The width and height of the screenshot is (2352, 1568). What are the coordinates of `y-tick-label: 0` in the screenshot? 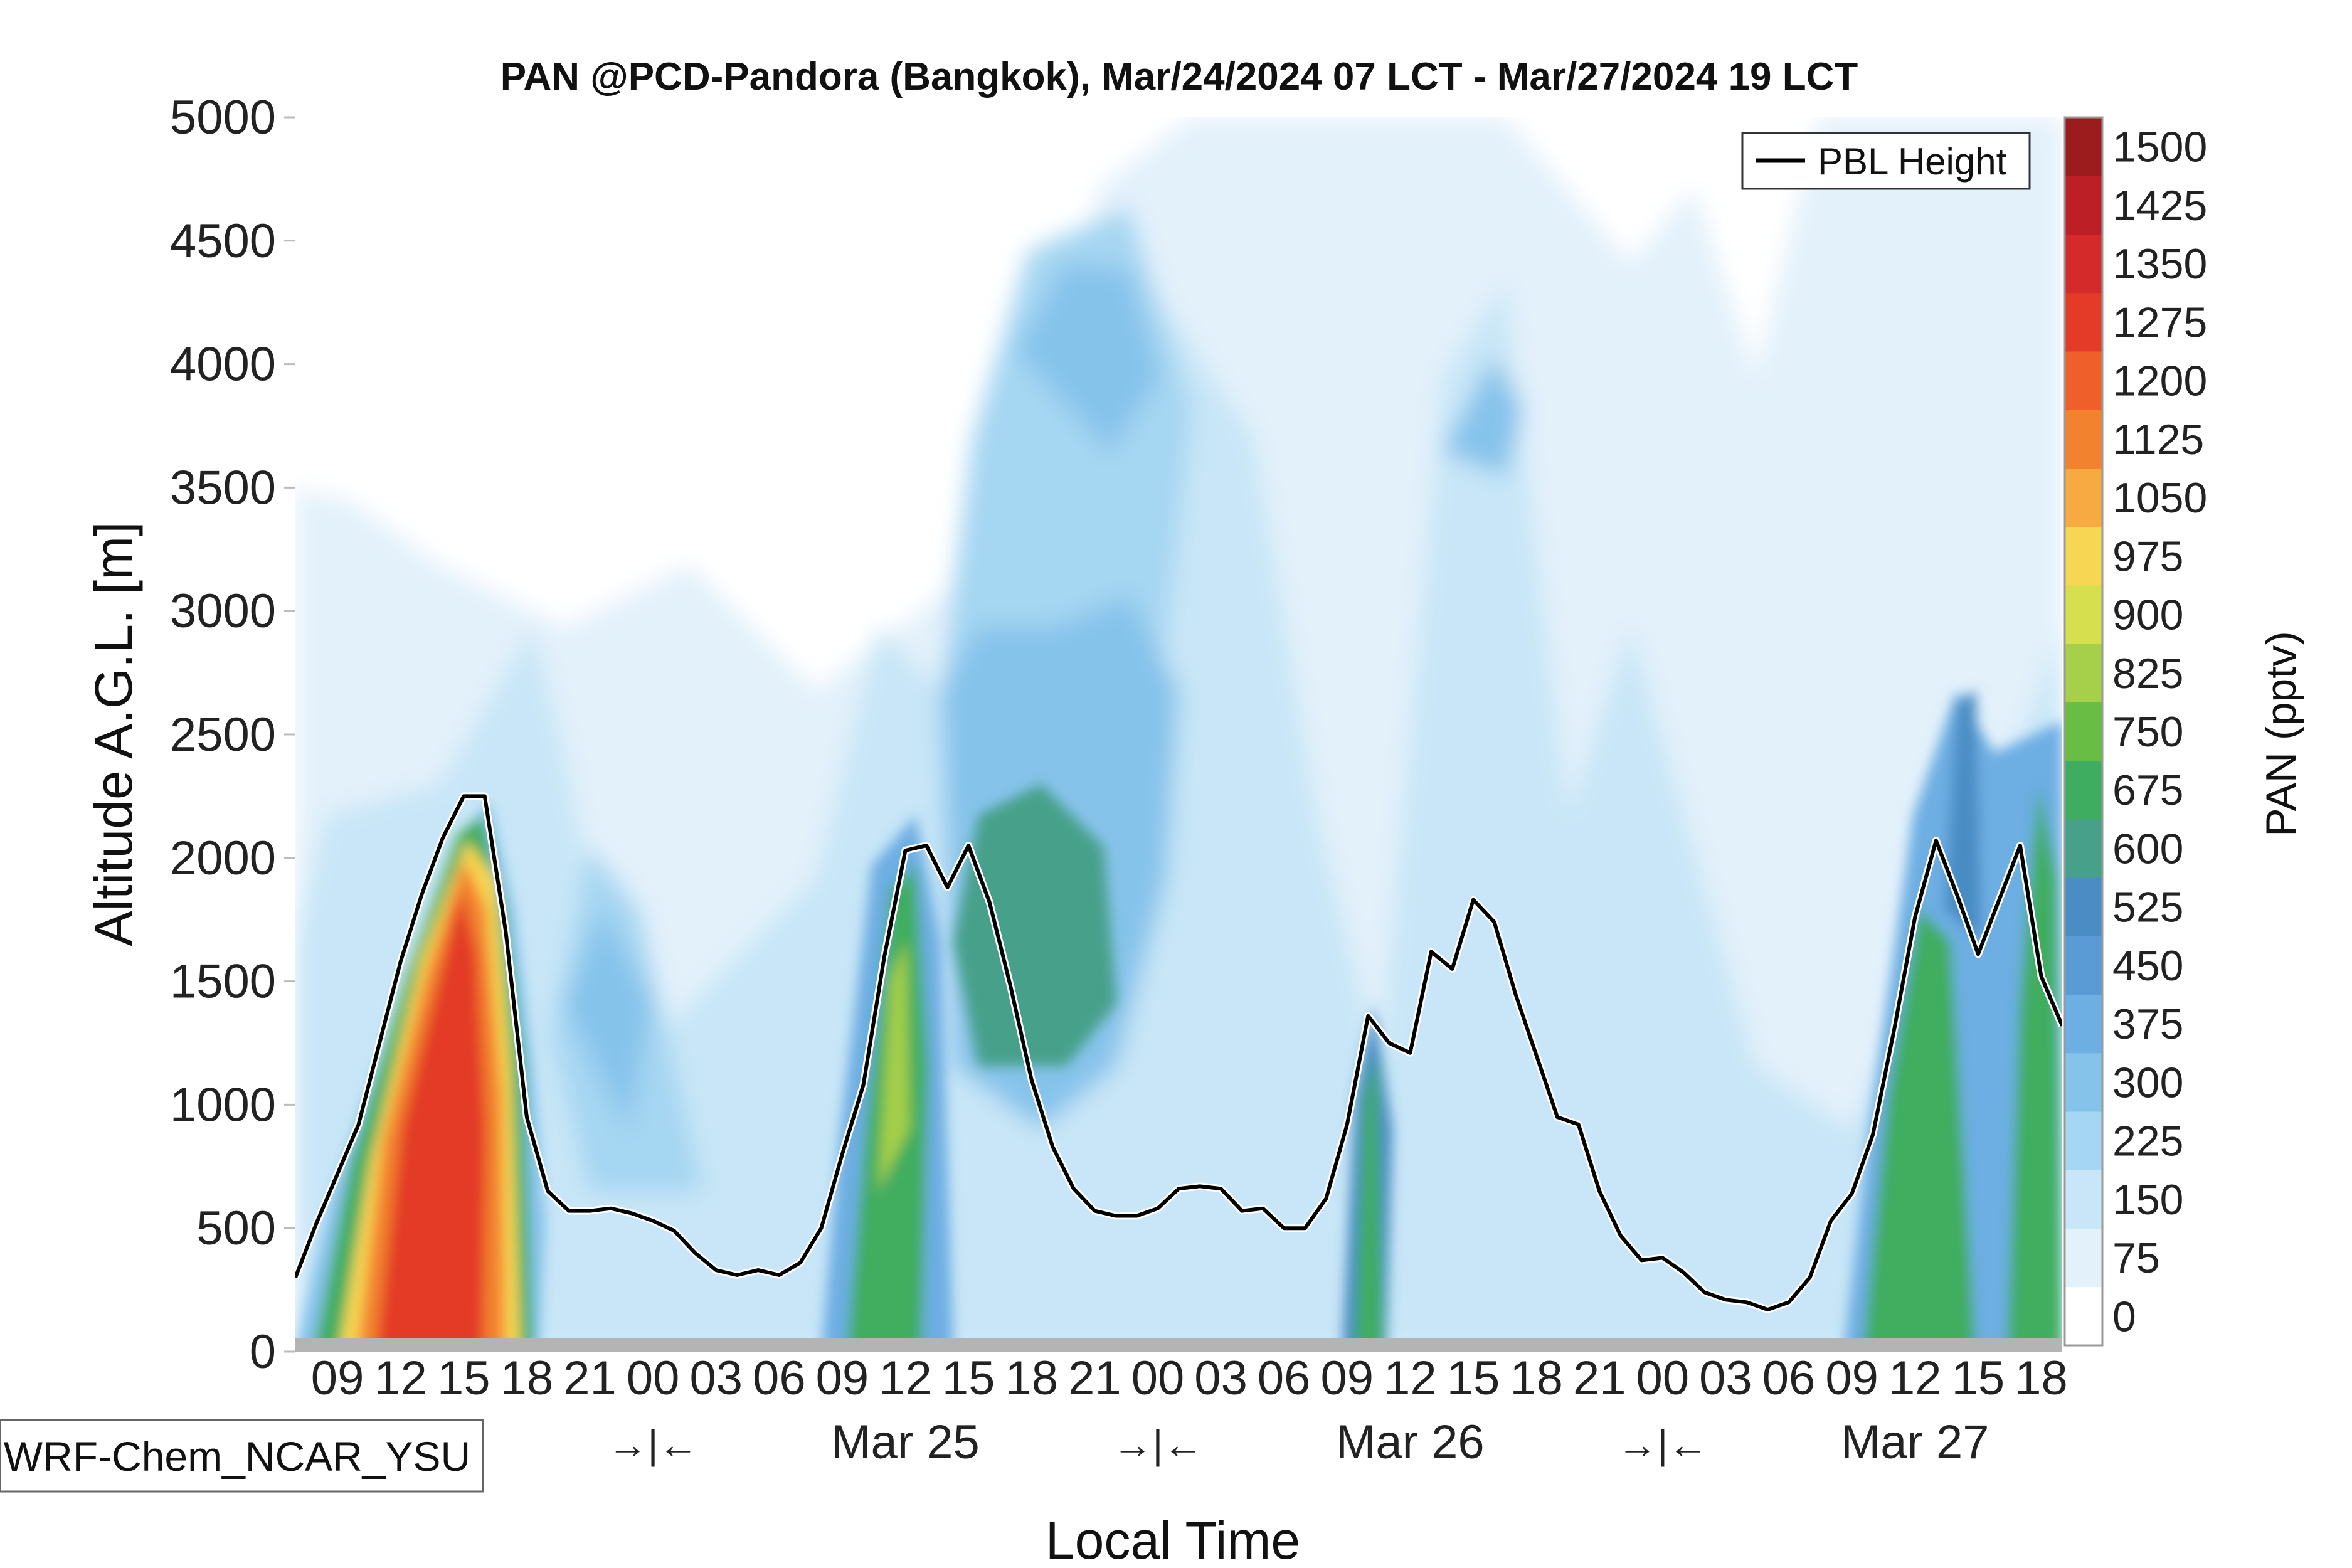 It's located at (263, 1352).